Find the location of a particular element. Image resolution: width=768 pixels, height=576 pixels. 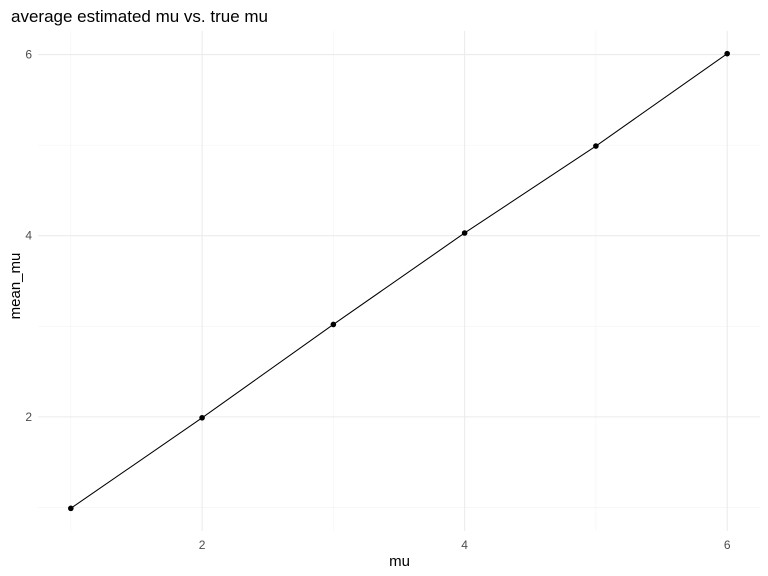

x-tick-label: 6 is located at coordinates (727, 545).